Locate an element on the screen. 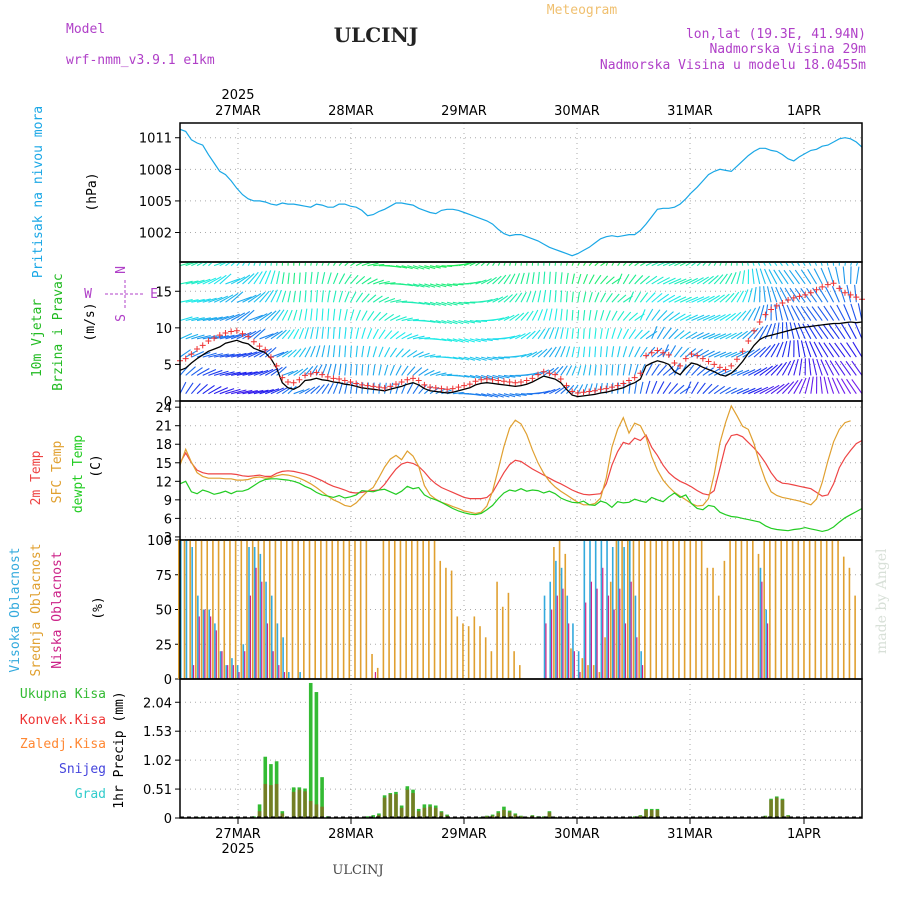 The height and width of the screenshot is (900, 900). date-label-top: 30MAR is located at coordinates (577, 111).